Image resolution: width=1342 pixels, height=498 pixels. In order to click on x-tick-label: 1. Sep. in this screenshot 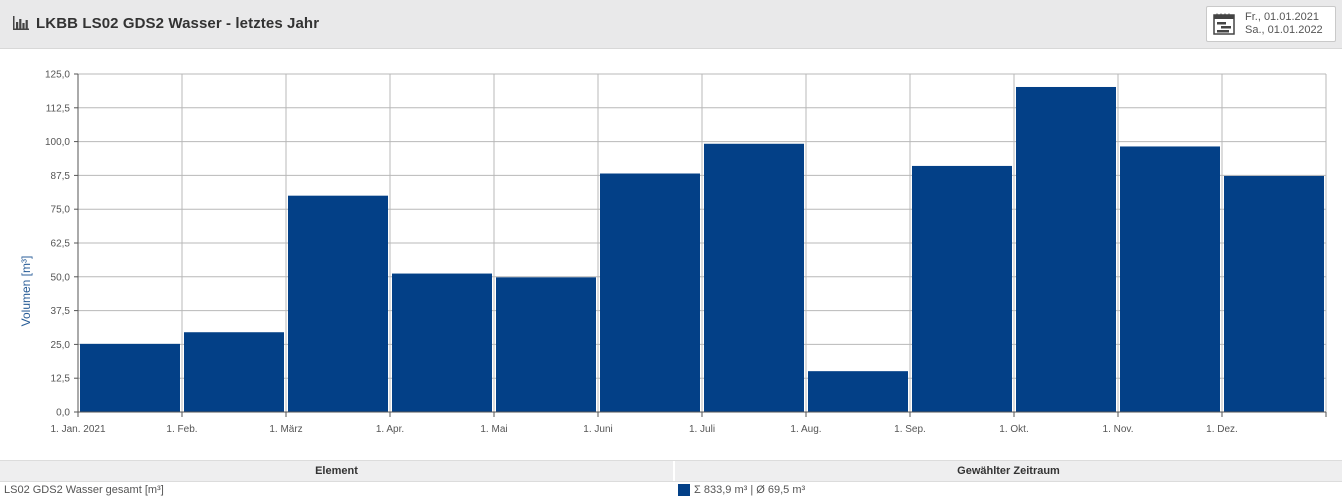, I will do `click(910, 429)`.